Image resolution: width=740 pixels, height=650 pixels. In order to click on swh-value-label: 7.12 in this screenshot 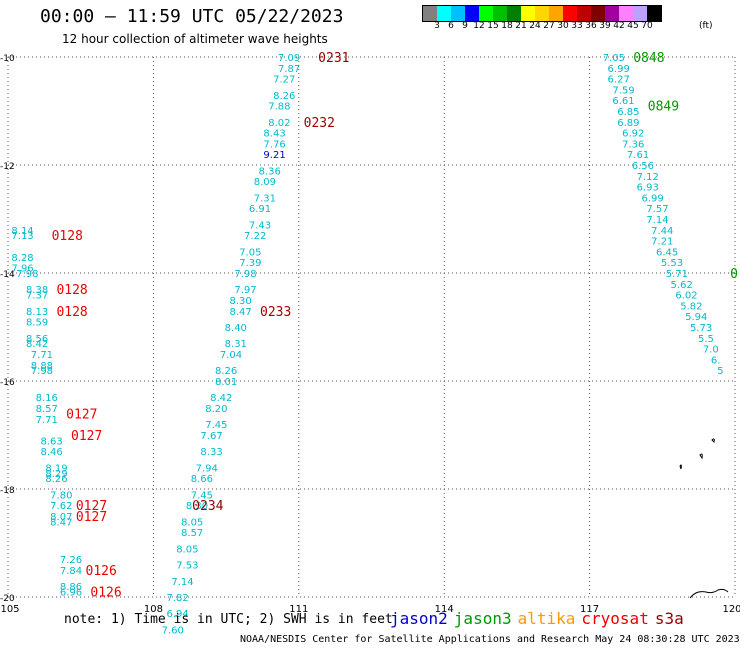, I will do `click(648, 177)`.